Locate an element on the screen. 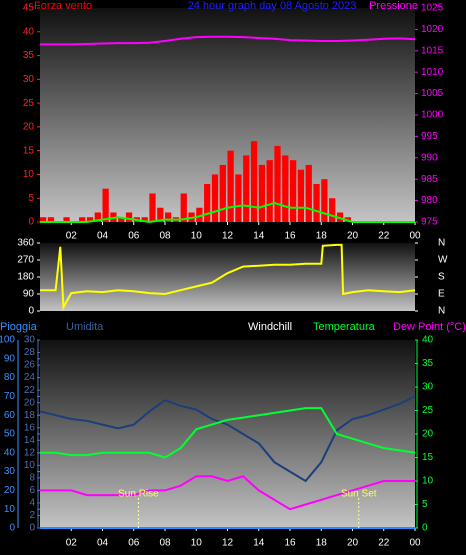 The width and height of the screenshot is (466, 555). series-label: Pressione is located at coordinates (393, 6).